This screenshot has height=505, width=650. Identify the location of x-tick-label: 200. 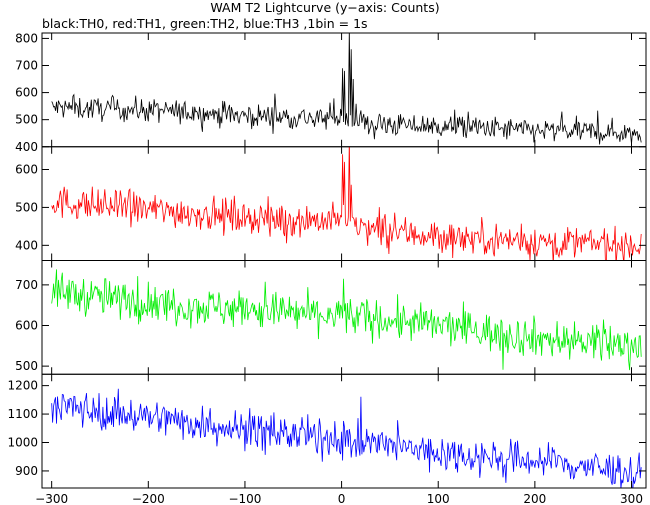
(534, 498).